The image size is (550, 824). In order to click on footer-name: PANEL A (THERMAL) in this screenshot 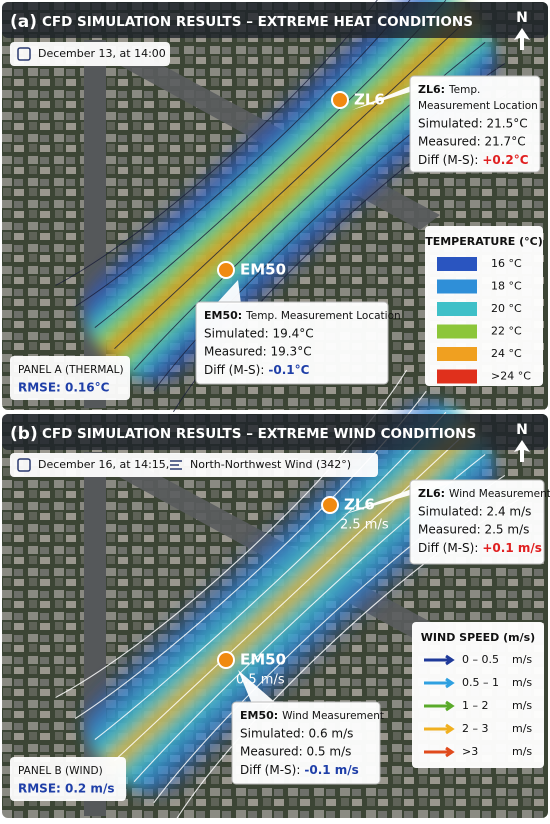, I will do `click(71, 370)`.